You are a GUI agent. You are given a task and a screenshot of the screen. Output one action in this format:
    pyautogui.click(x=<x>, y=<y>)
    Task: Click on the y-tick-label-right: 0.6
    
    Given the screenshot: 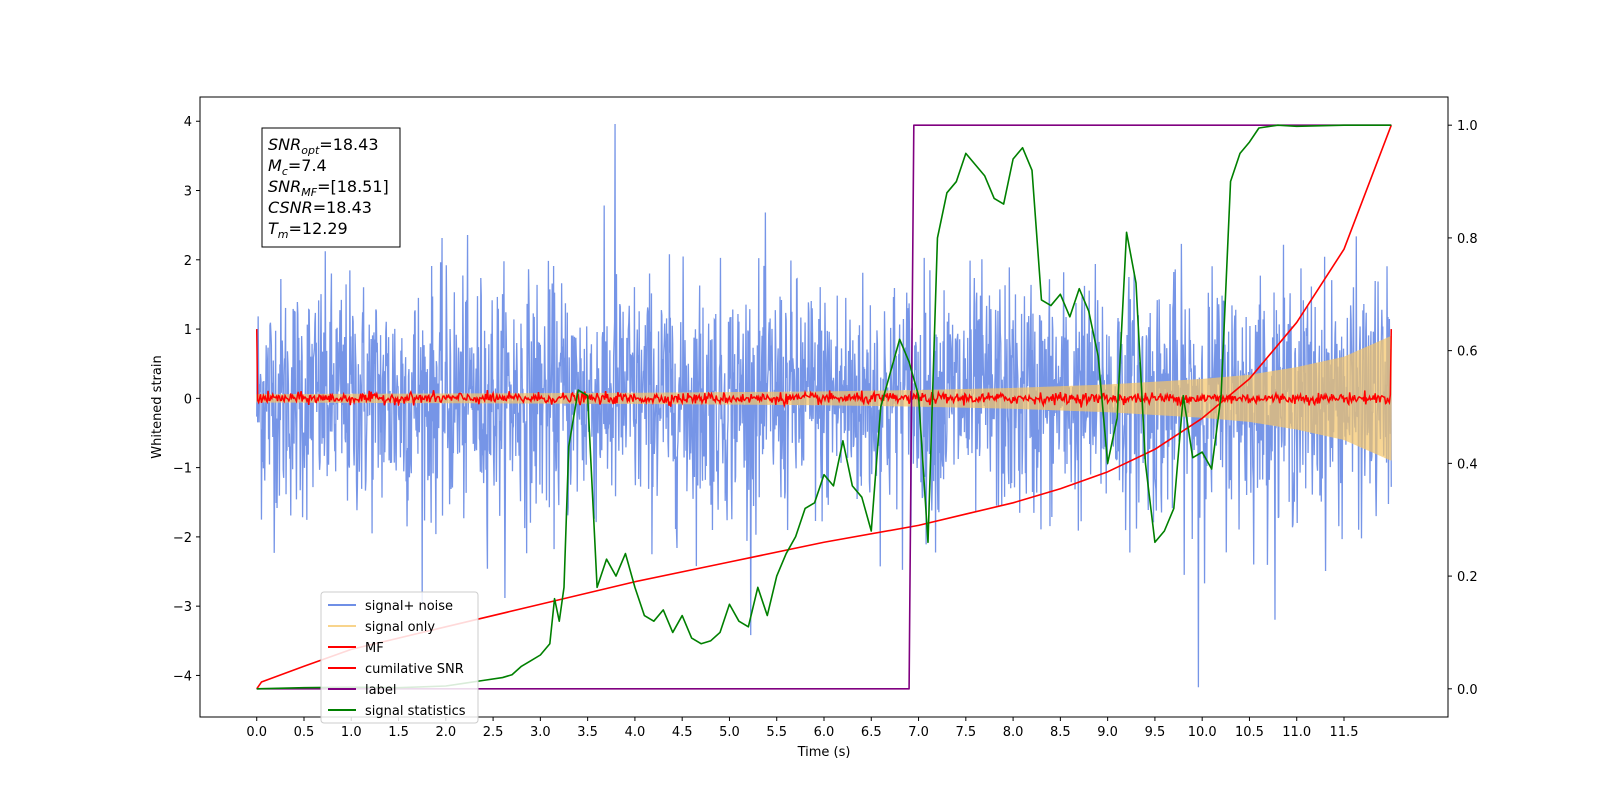 What is the action you would take?
    pyautogui.click(x=1467, y=352)
    